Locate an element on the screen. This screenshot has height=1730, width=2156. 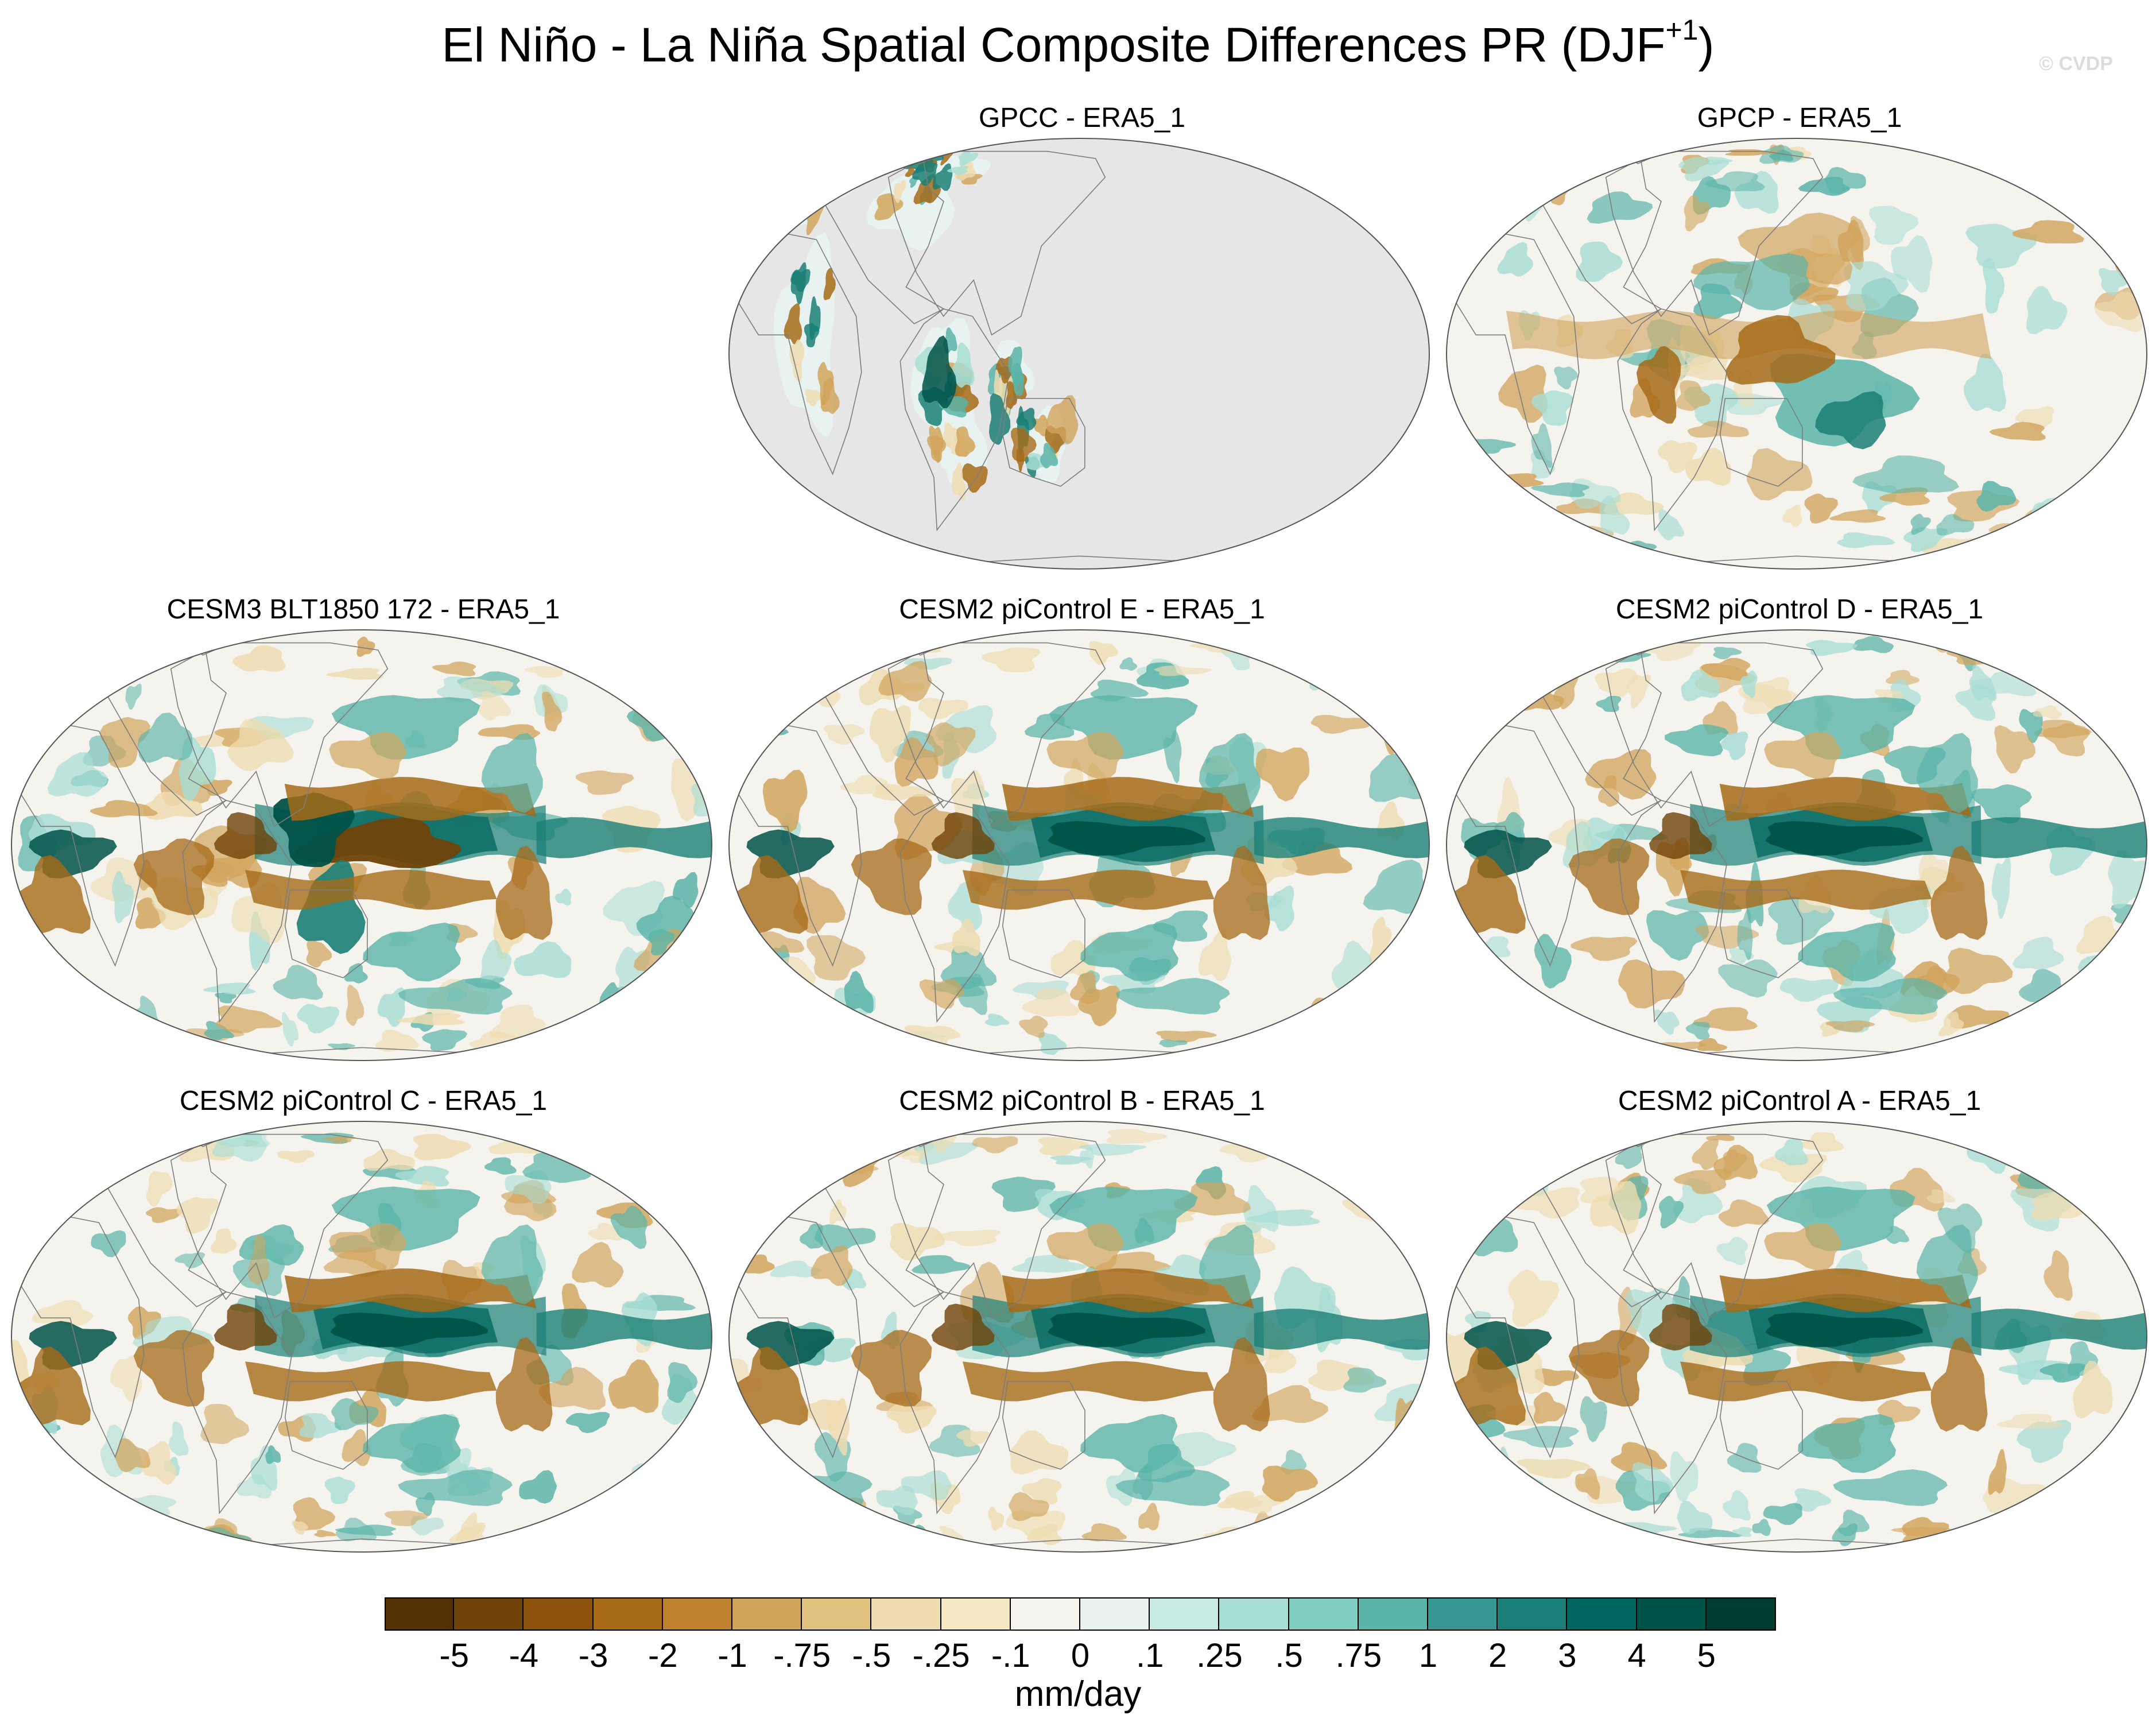
panel-title-cesm3: CESM3 BLT1850 172 - ERA5_1 is located at coordinates (363, 609).